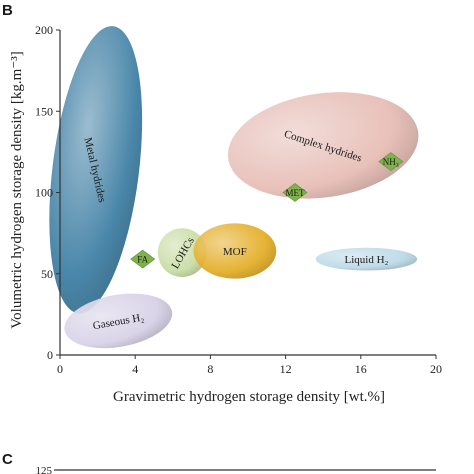  I want to click on bottom-panel-tick-label: 125, so click(44, 469).